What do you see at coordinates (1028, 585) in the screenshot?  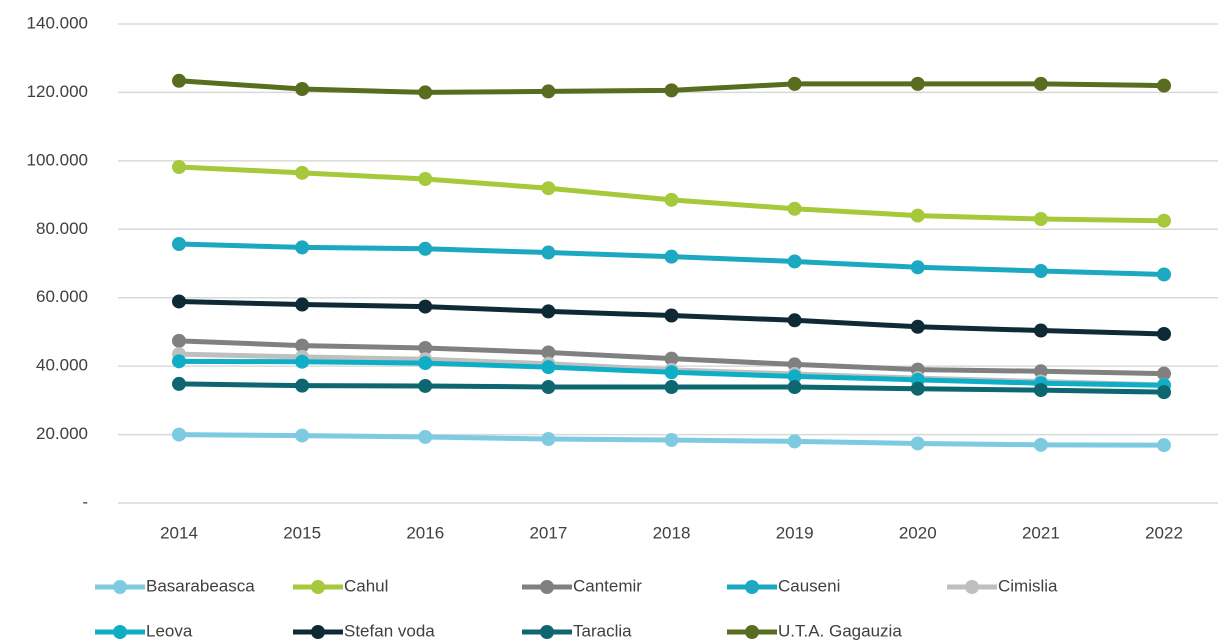 I see `legend-label: Cimislia` at bounding box center [1028, 585].